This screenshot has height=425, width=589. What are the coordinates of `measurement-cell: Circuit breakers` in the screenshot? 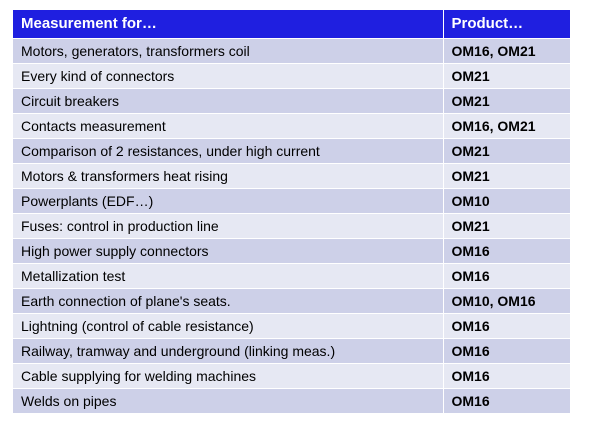 It's located at (228, 101).